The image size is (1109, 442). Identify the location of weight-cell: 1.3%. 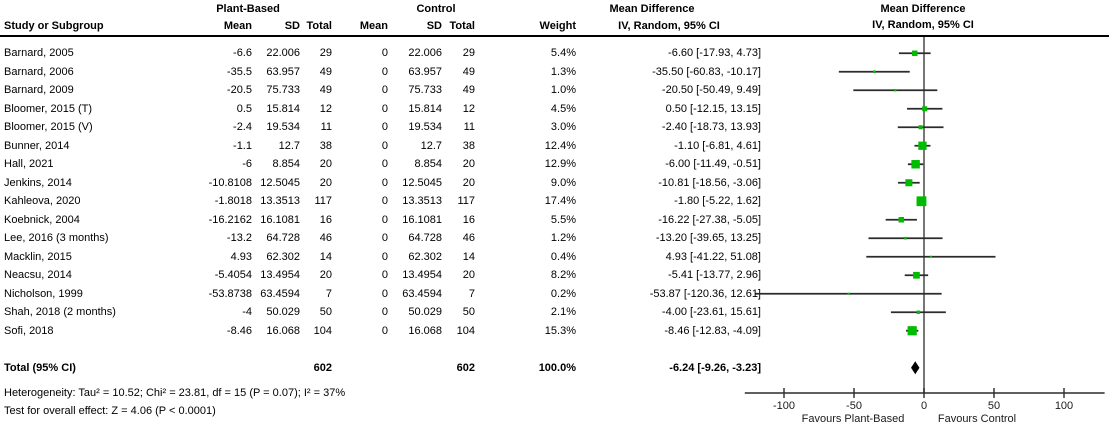
(563, 71).